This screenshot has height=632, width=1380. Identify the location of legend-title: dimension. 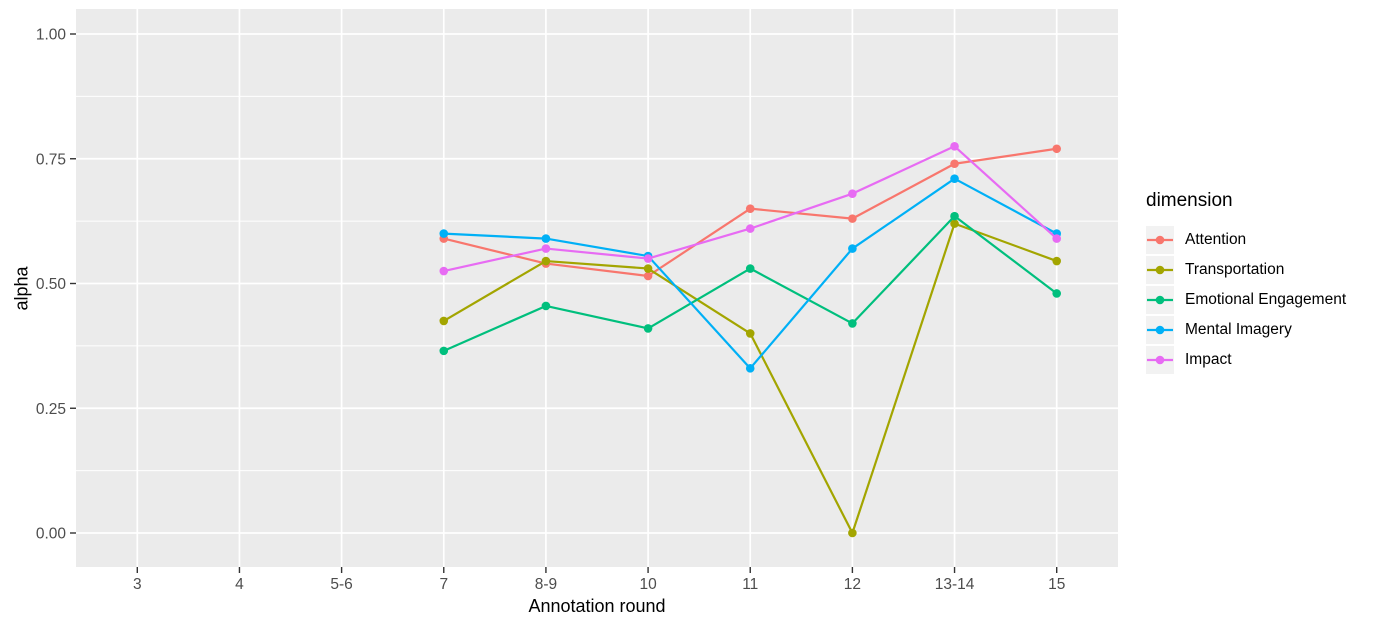
(1189, 200).